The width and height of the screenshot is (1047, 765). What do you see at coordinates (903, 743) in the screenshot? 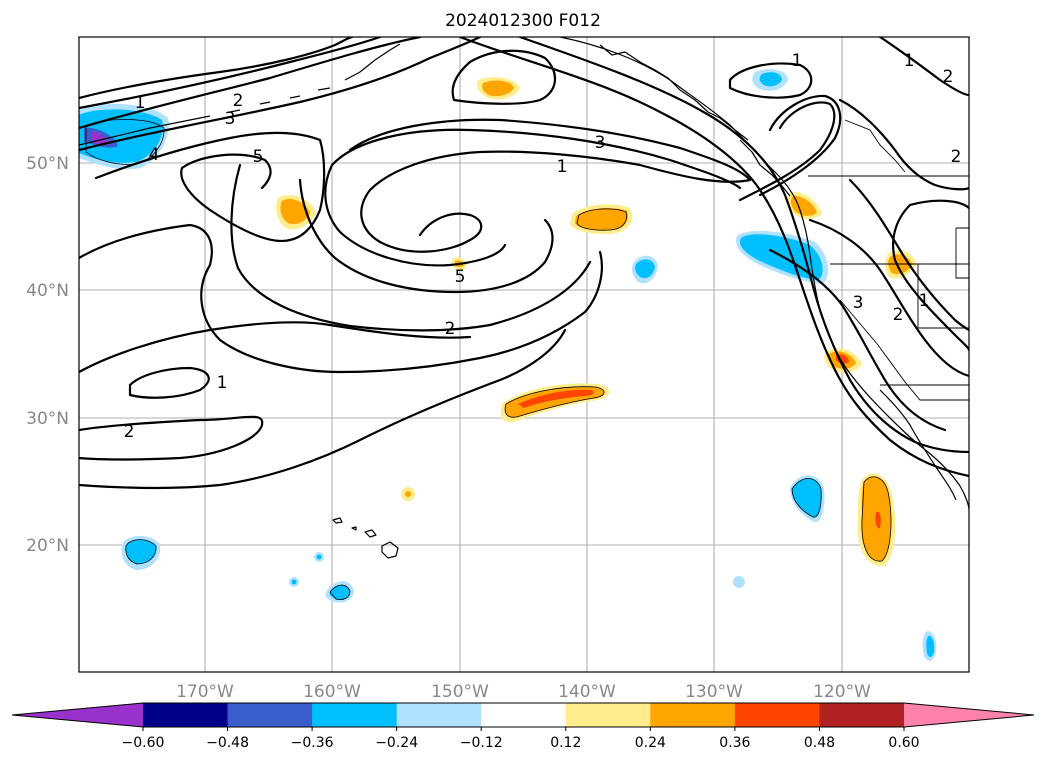
I see `colorbar-tick-label: 0.60` at bounding box center [903, 743].